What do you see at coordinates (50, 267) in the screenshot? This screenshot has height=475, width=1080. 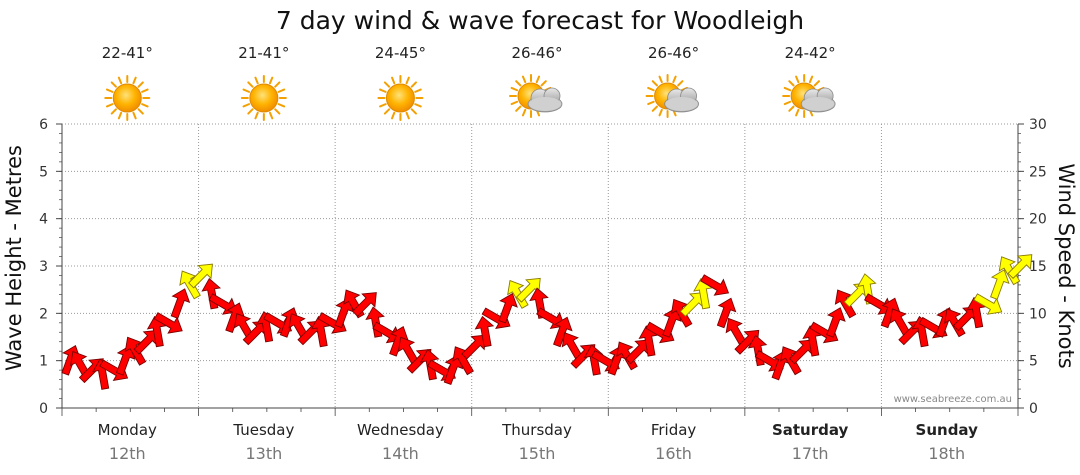 I see `left-axis-ticks: 0 1 2 3 4 5 6` at bounding box center [50, 267].